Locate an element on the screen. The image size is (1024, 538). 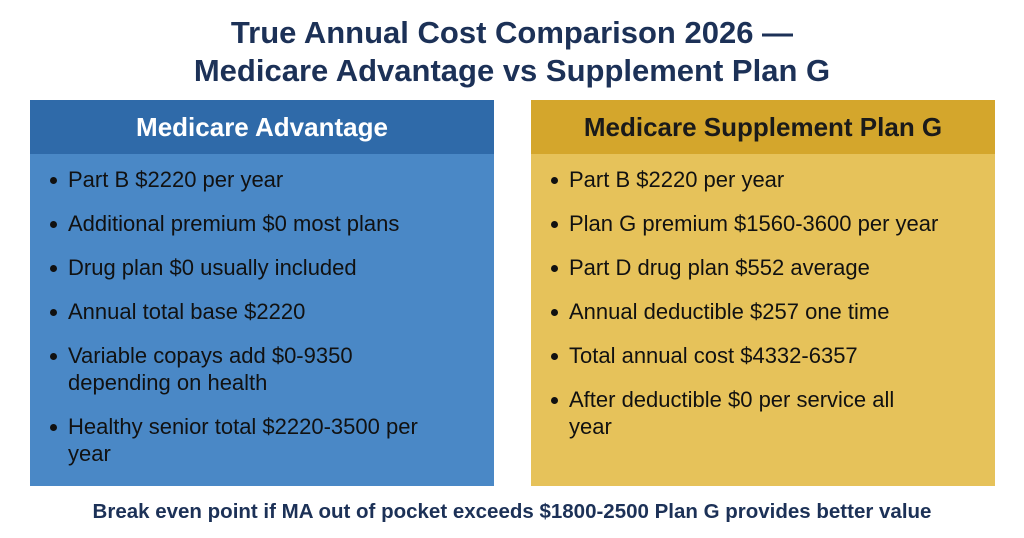
medicare-supplement-header: Medicare Supplement Plan G is located at coordinates (763, 127).